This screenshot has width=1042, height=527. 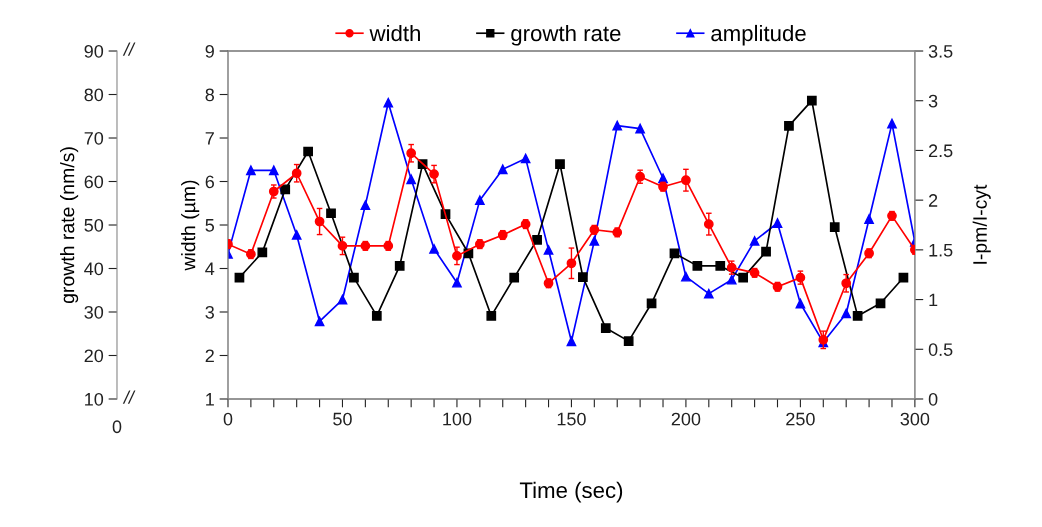 What do you see at coordinates (190, 225) in the screenshot?
I see `y-axis-title: width (µm)` at bounding box center [190, 225].